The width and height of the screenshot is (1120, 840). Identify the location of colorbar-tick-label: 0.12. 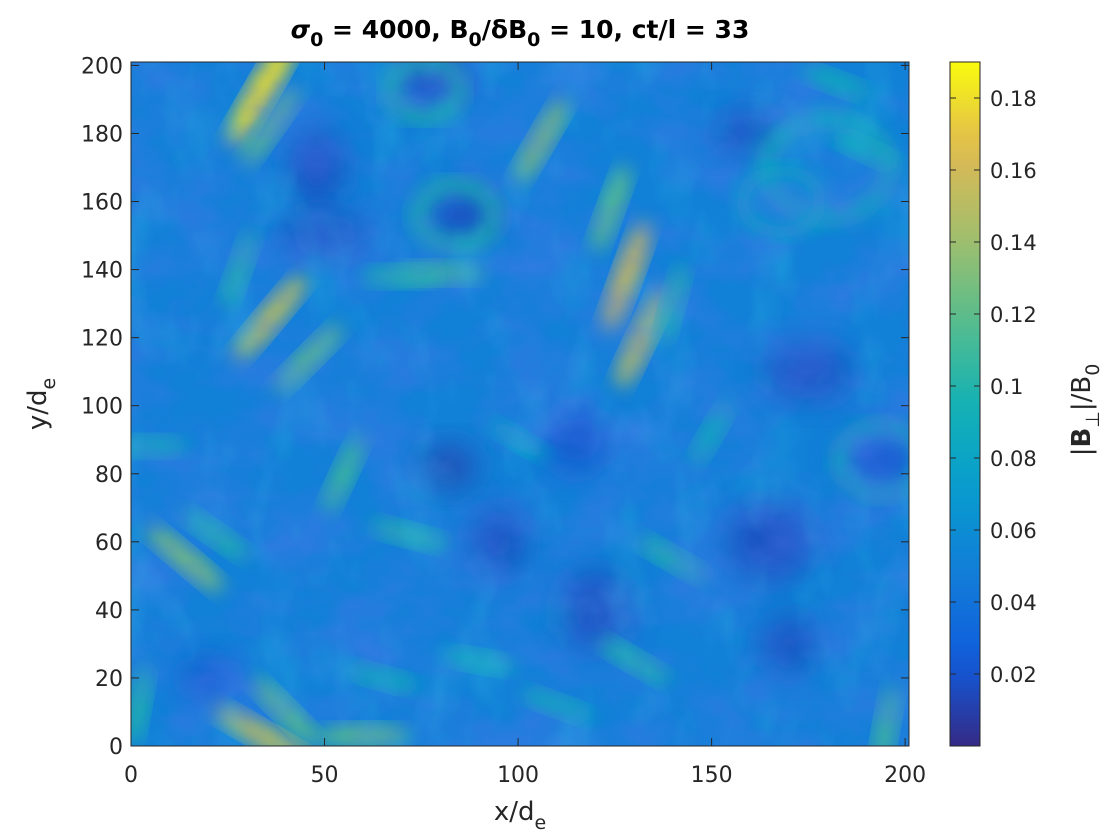
(1013, 315).